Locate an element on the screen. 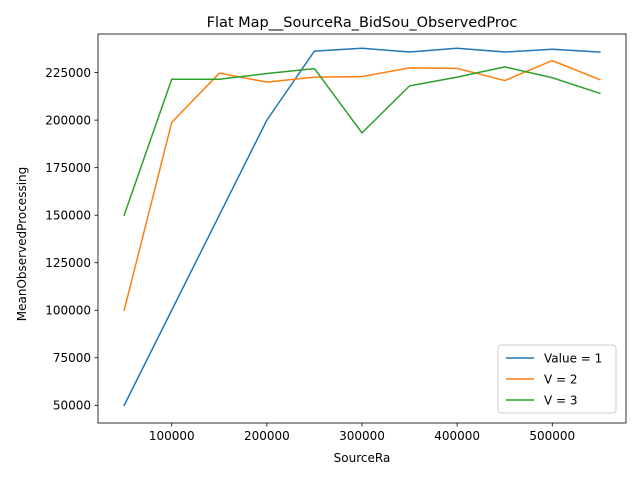  x-tick-label: 500000 is located at coordinates (552, 436).